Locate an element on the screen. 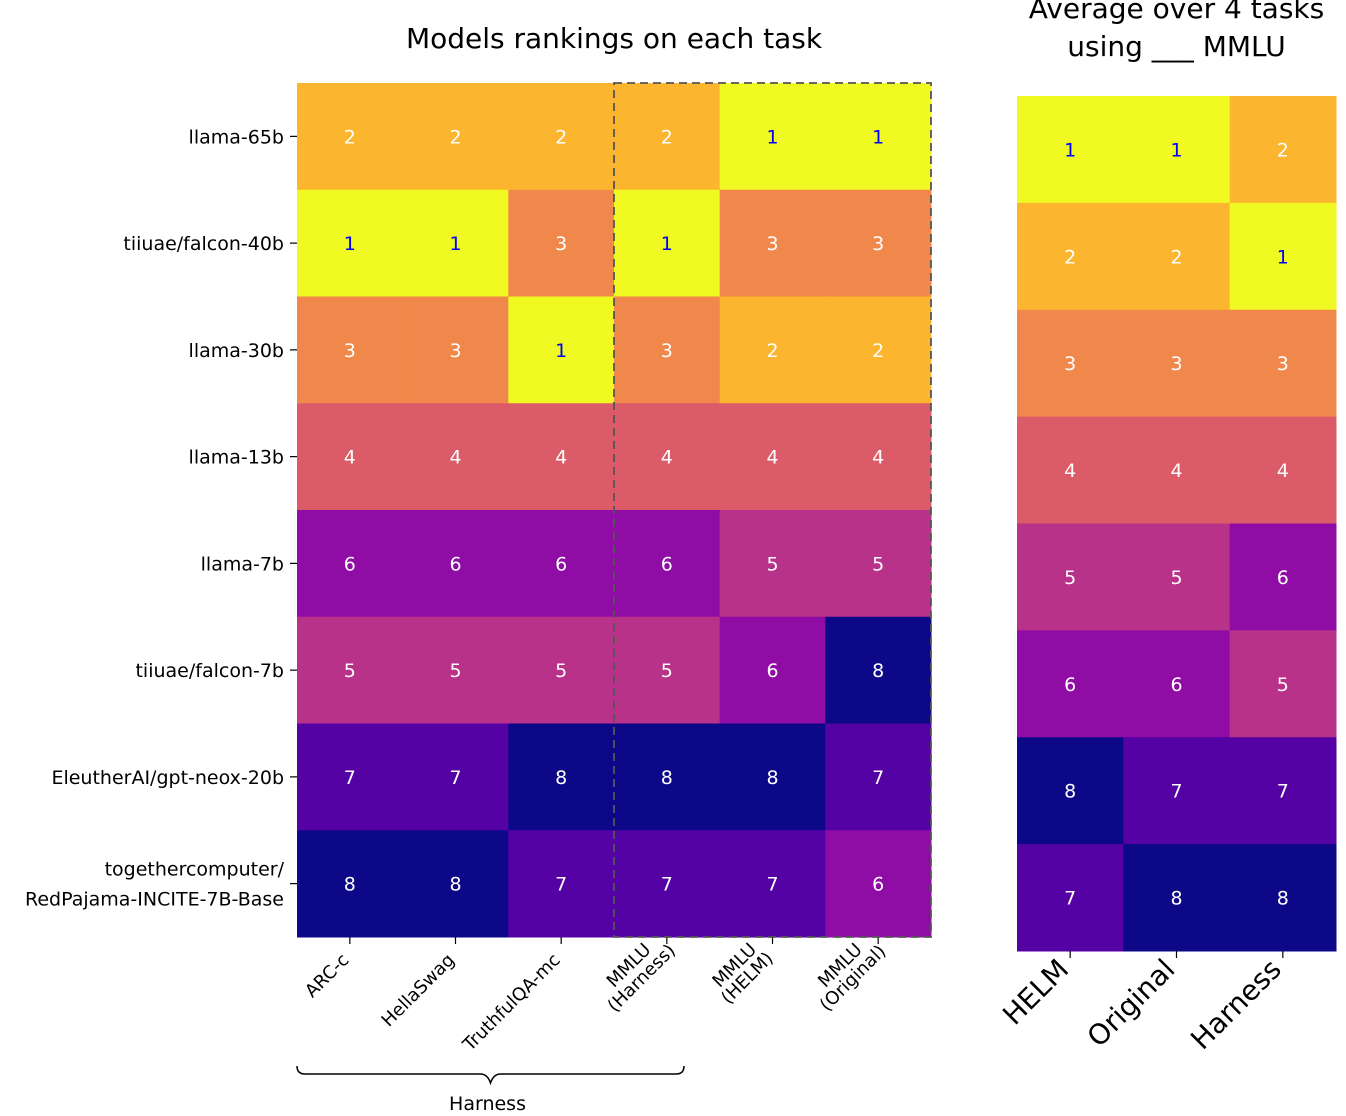 The width and height of the screenshot is (1346, 1116). x-tick-label: HELM is located at coordinates (1035, 992).